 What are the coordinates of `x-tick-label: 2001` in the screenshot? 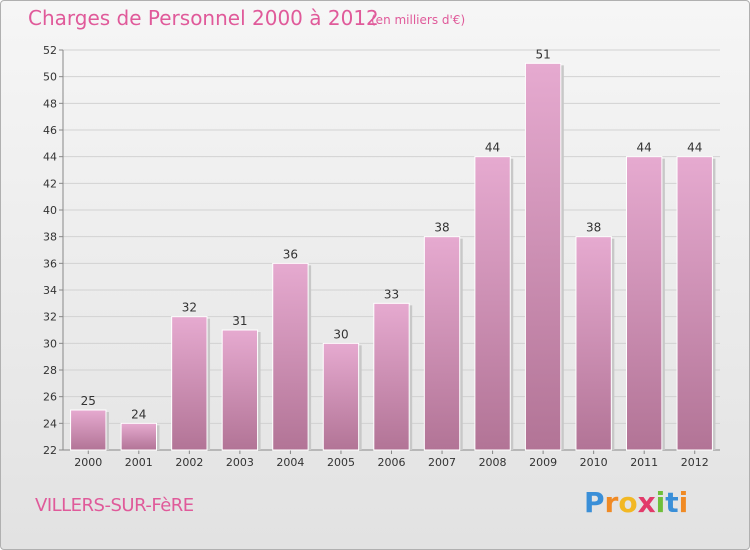 It's located at (139, 462).